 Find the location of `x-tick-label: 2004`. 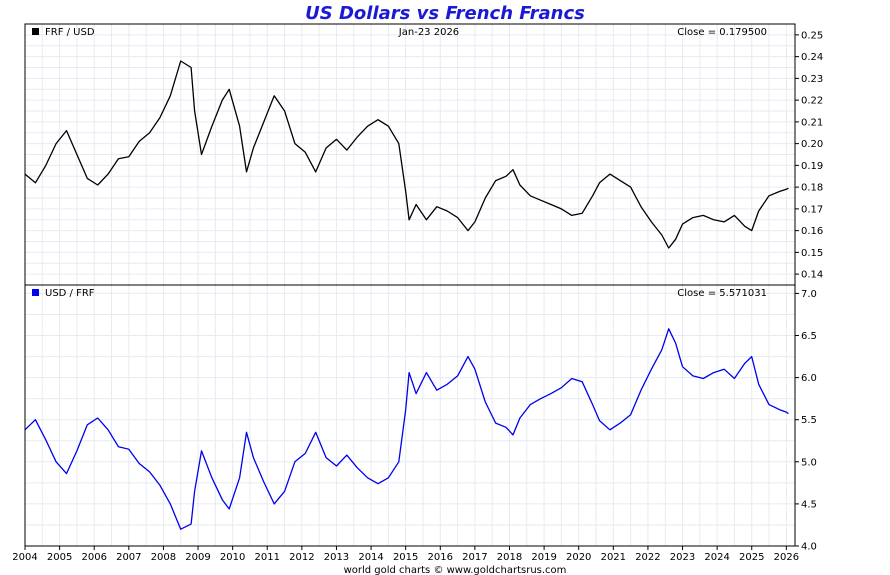

x-tick-label: 2004 is located at coordinates (24, 557).